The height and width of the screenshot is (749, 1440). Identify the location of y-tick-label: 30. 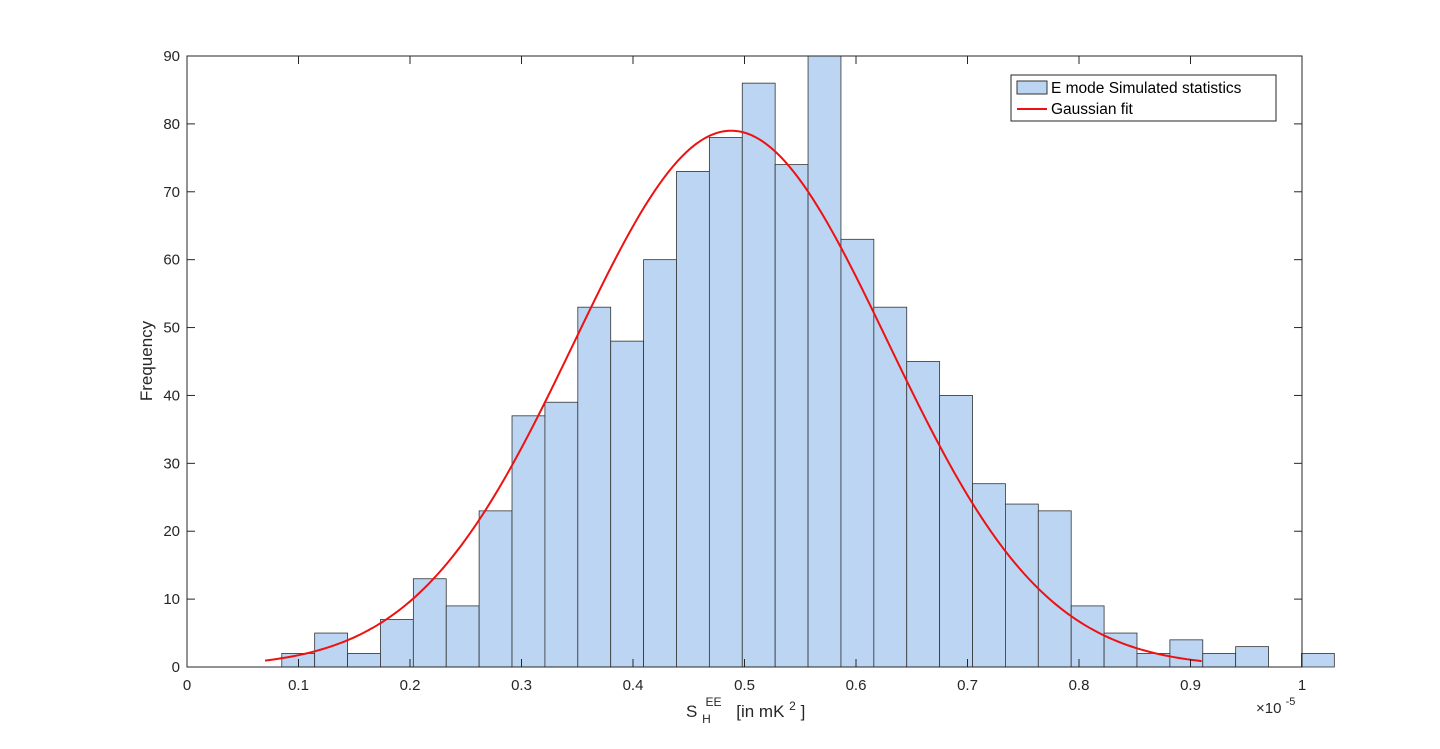
(171, 463).